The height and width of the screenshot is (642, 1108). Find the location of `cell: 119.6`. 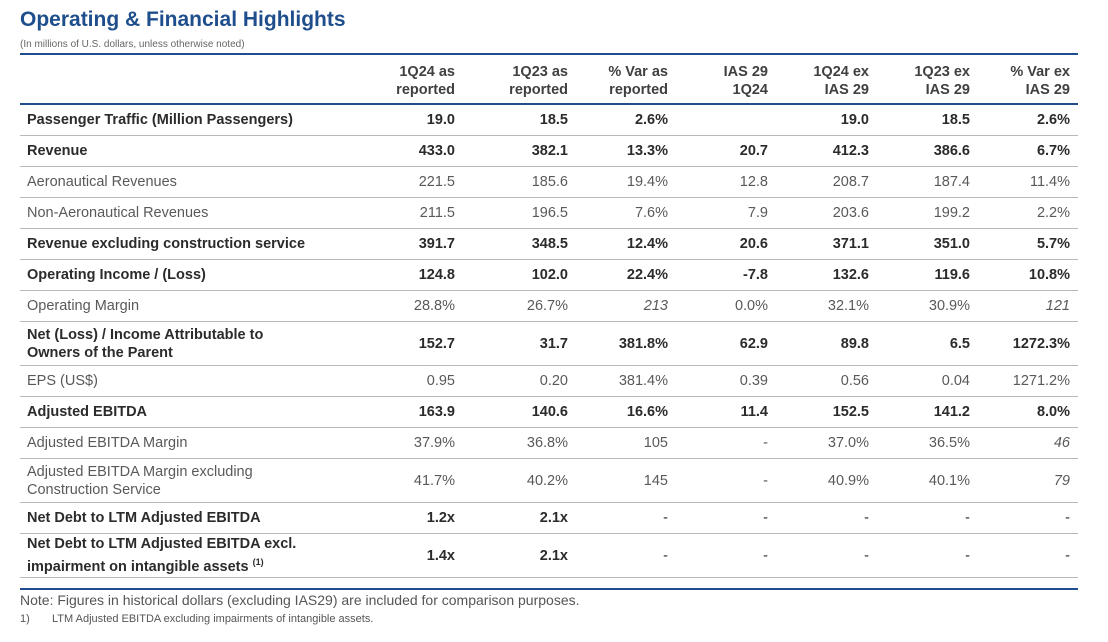

cell: 119.6 is located at coordinates (927, 275).